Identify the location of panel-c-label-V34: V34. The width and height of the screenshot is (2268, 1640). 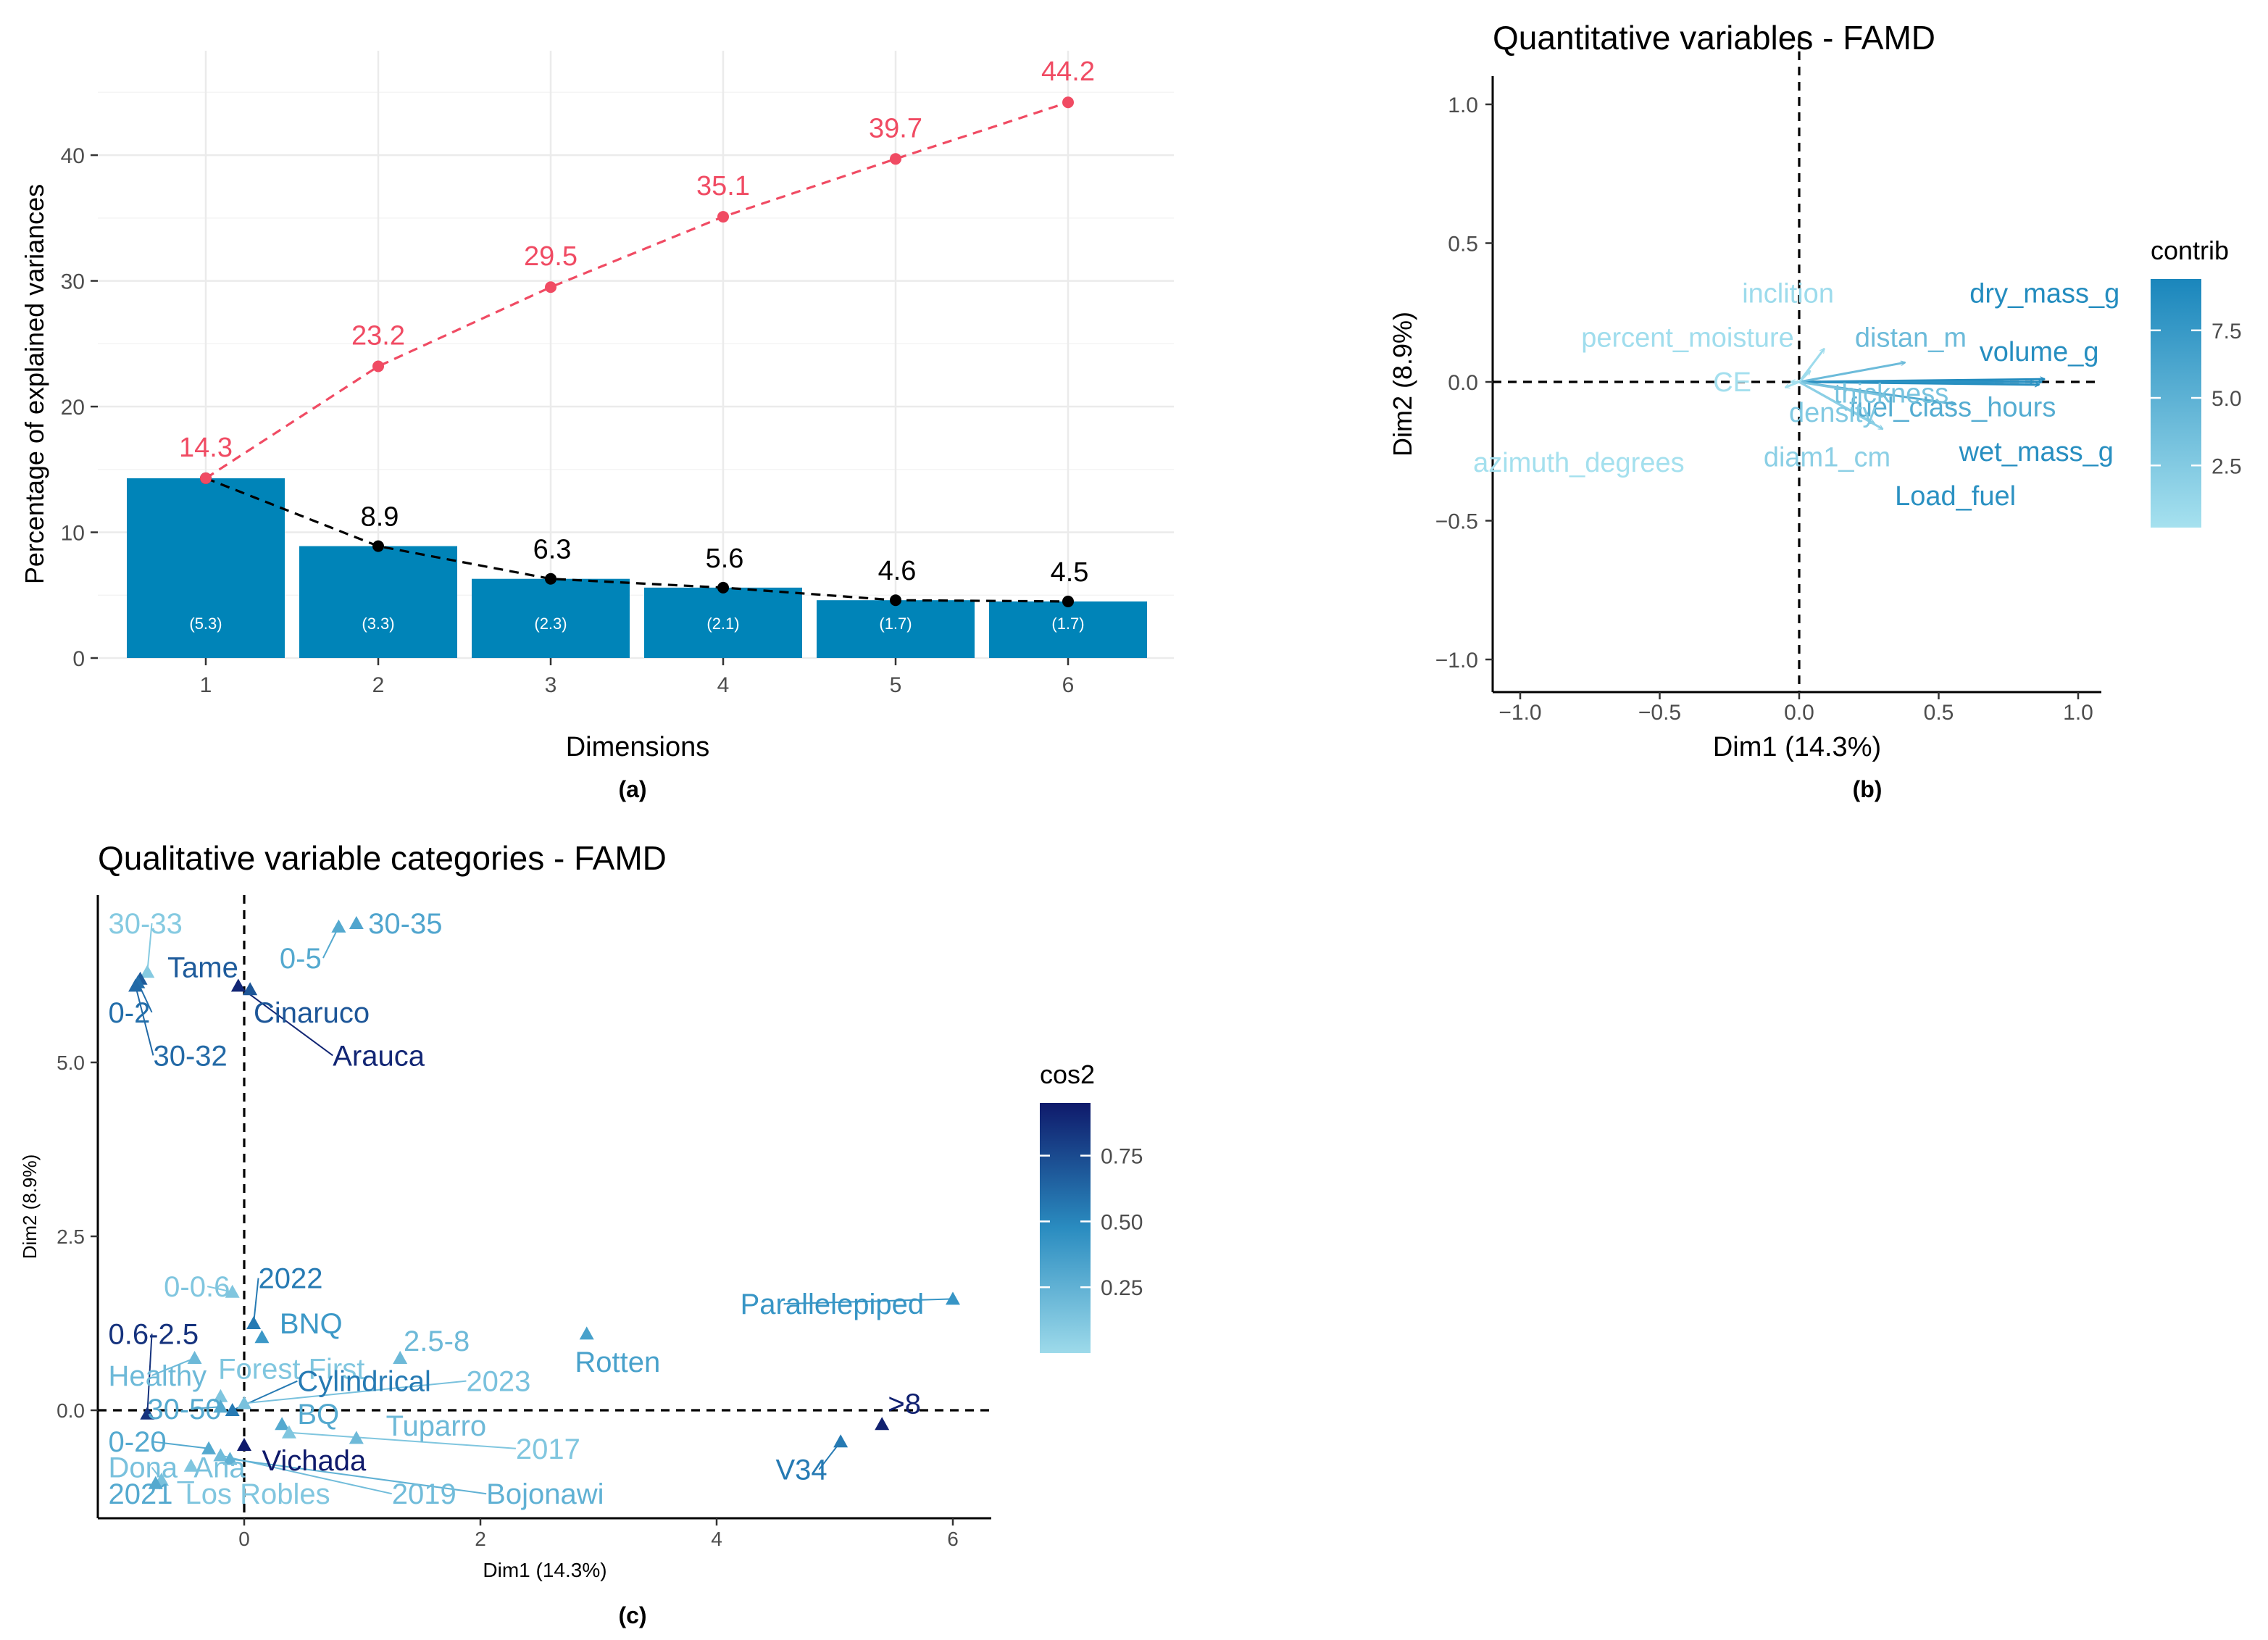
(801, 1470).